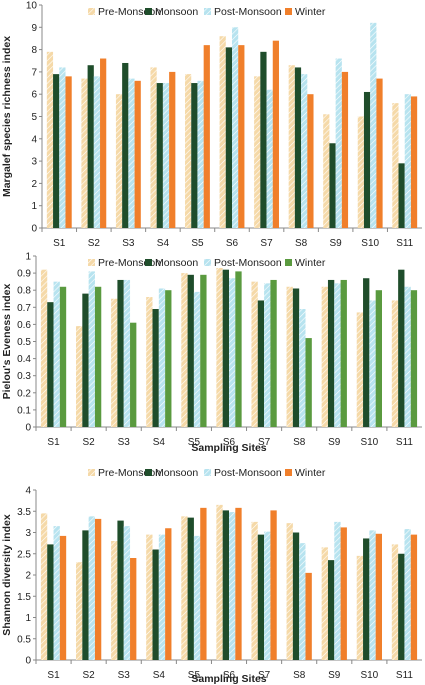  Describe the element at coordinates (24, 291) in the screenshot. I see `y-tick-label: 0.8` at that location.